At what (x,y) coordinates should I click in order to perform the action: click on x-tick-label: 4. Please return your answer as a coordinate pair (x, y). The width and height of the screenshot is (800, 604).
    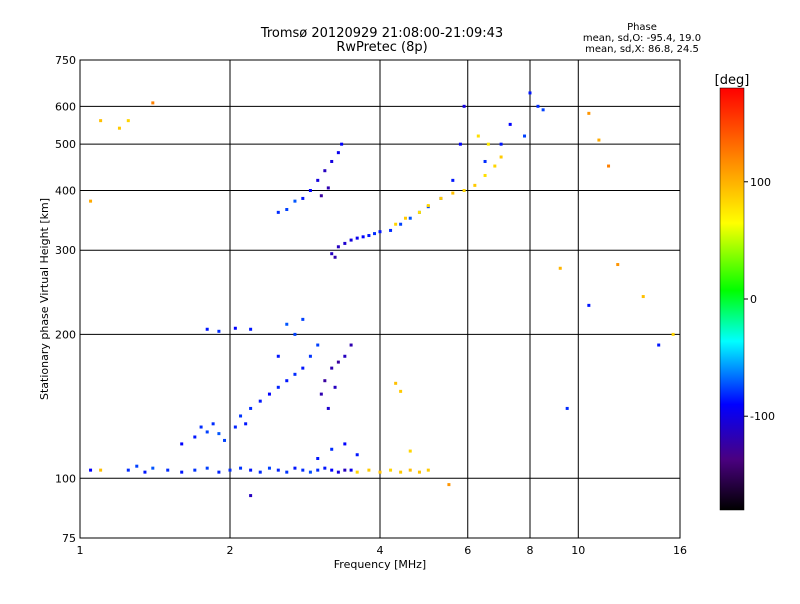
    Looking at the image, I should click on (380, 550).